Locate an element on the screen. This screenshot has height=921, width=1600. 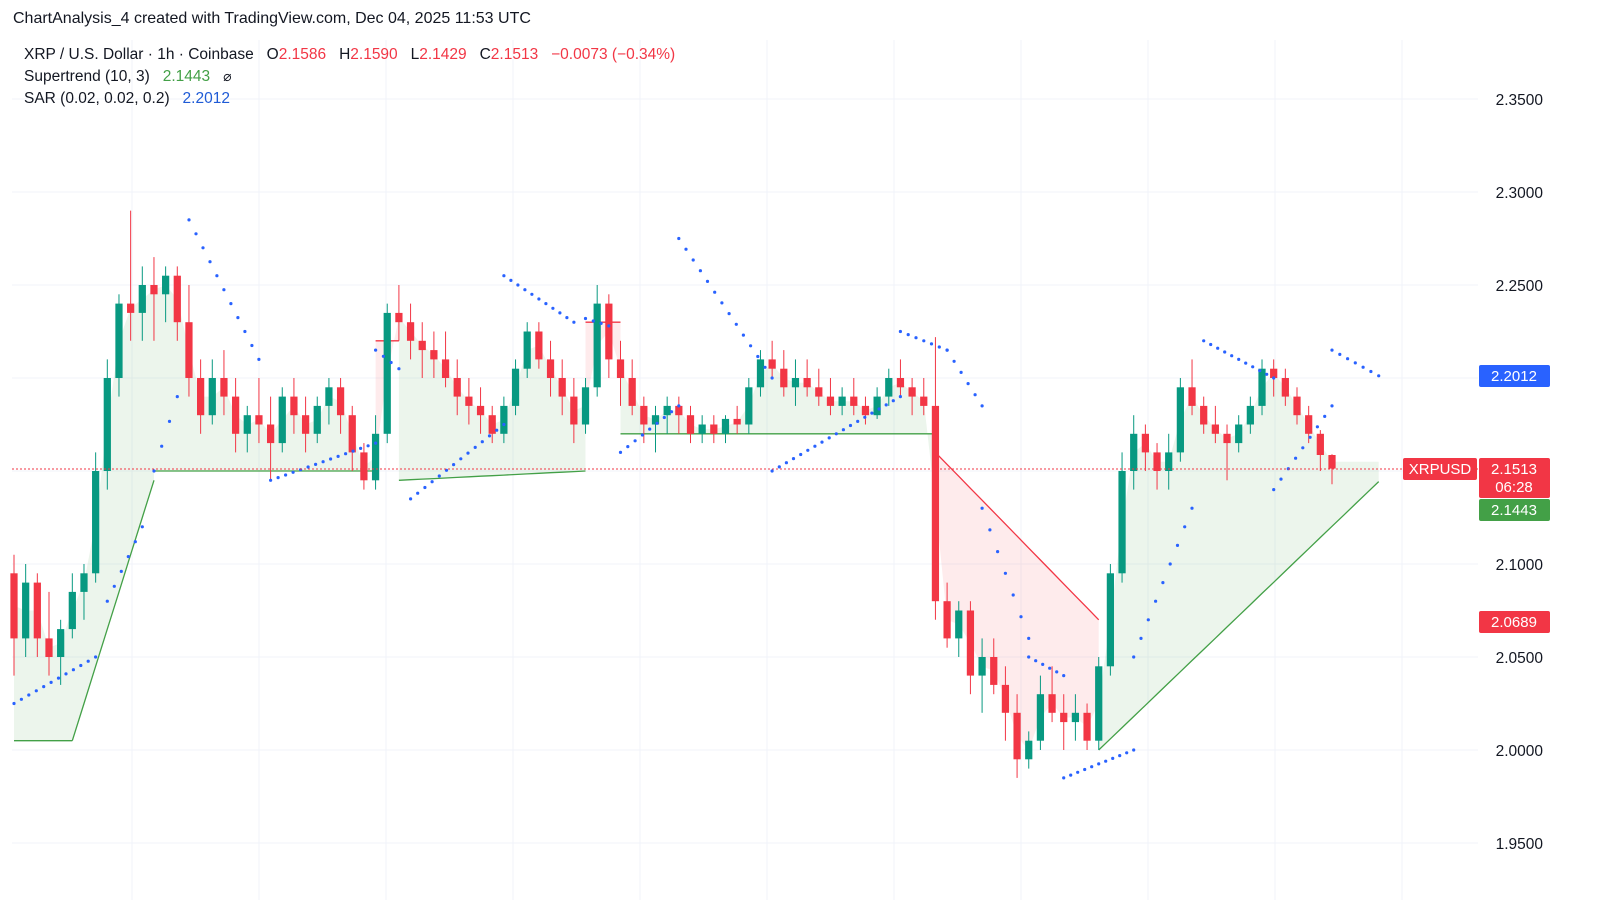
svg-text: 2.1513 is located at coordinates (1514, 469).